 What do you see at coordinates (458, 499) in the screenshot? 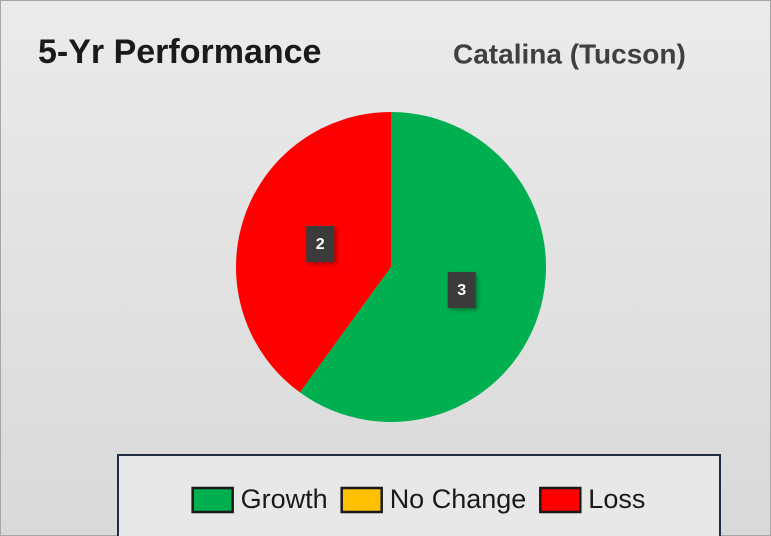
I see `legend-label: No Change` at bounding box center [458, 499].